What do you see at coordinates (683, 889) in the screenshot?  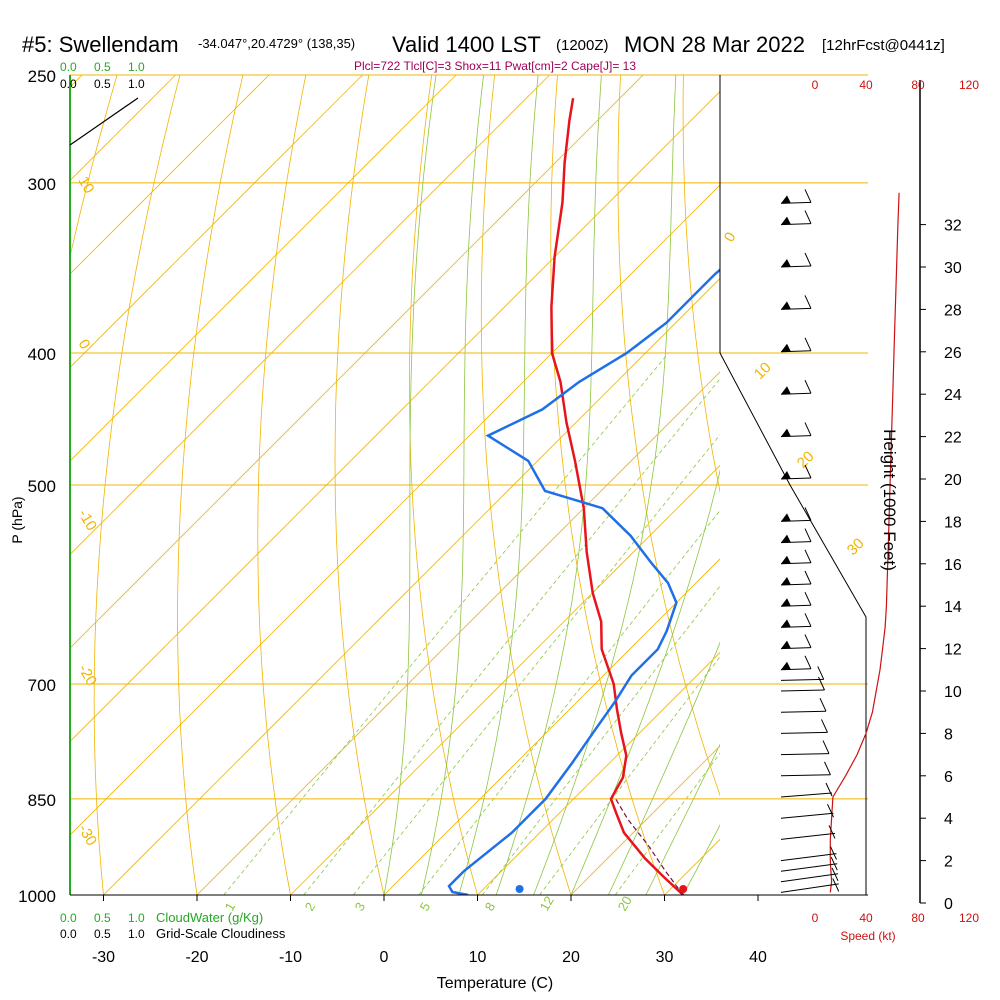 I see `surface-temp-marker` at bounding box center [683, 889].